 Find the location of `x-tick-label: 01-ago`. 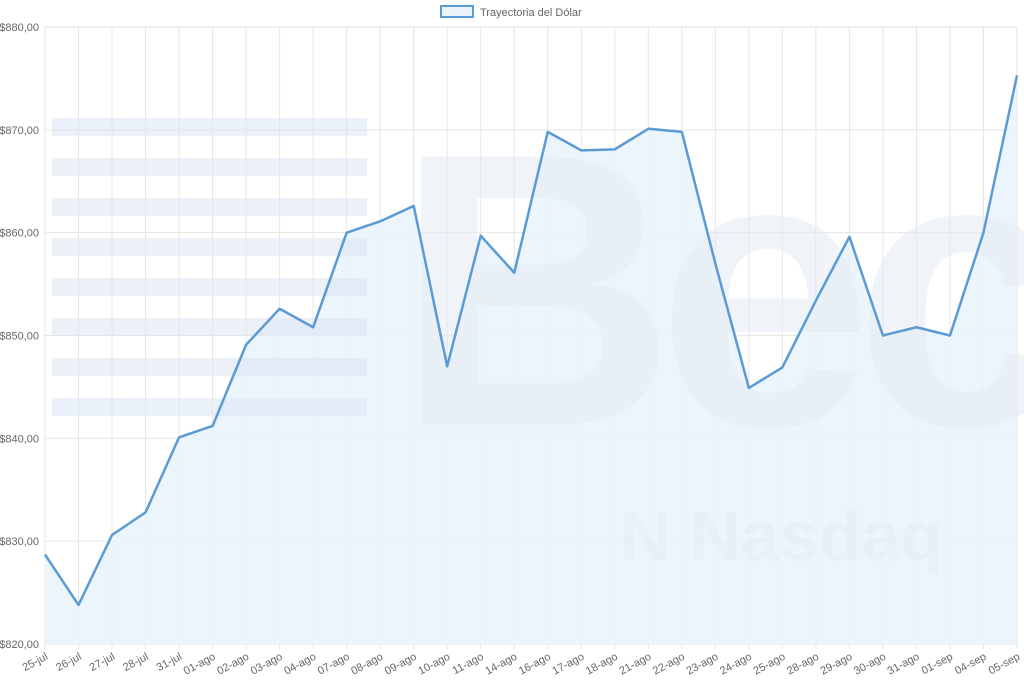

x-tick-label: 01-ago is located at coordinates (200, 664).